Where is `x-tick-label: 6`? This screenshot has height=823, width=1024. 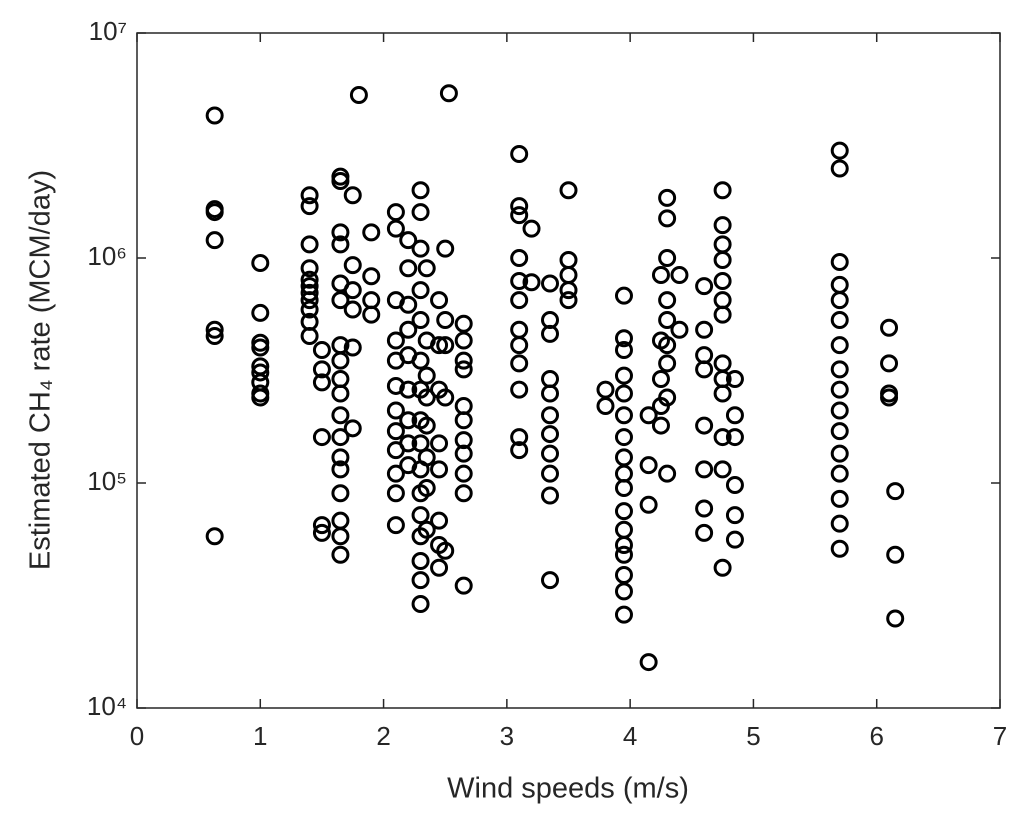 x-tick-label: 6 is located at coordinates (876, 736).